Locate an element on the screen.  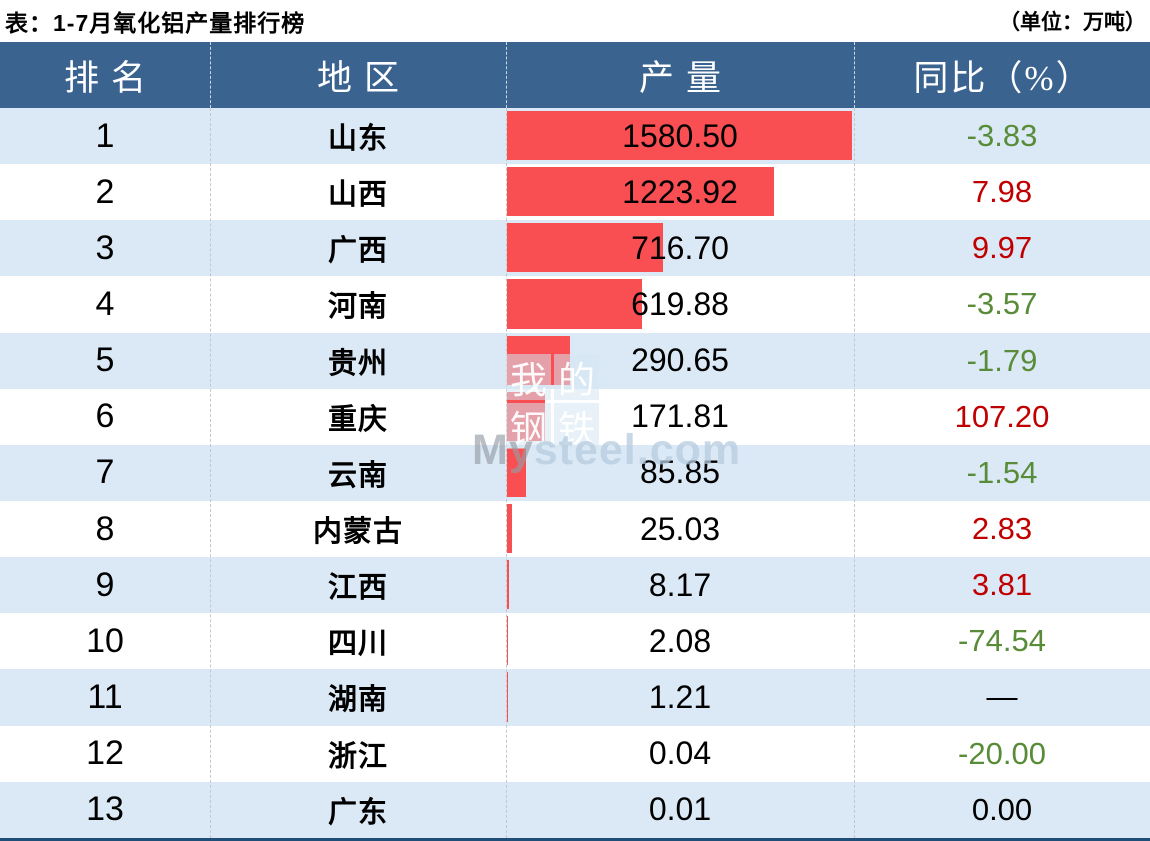
title-bar: 表：1-7月氧化铝产量排行榜 （单位：万吨） is located at coordinates (575, 21).